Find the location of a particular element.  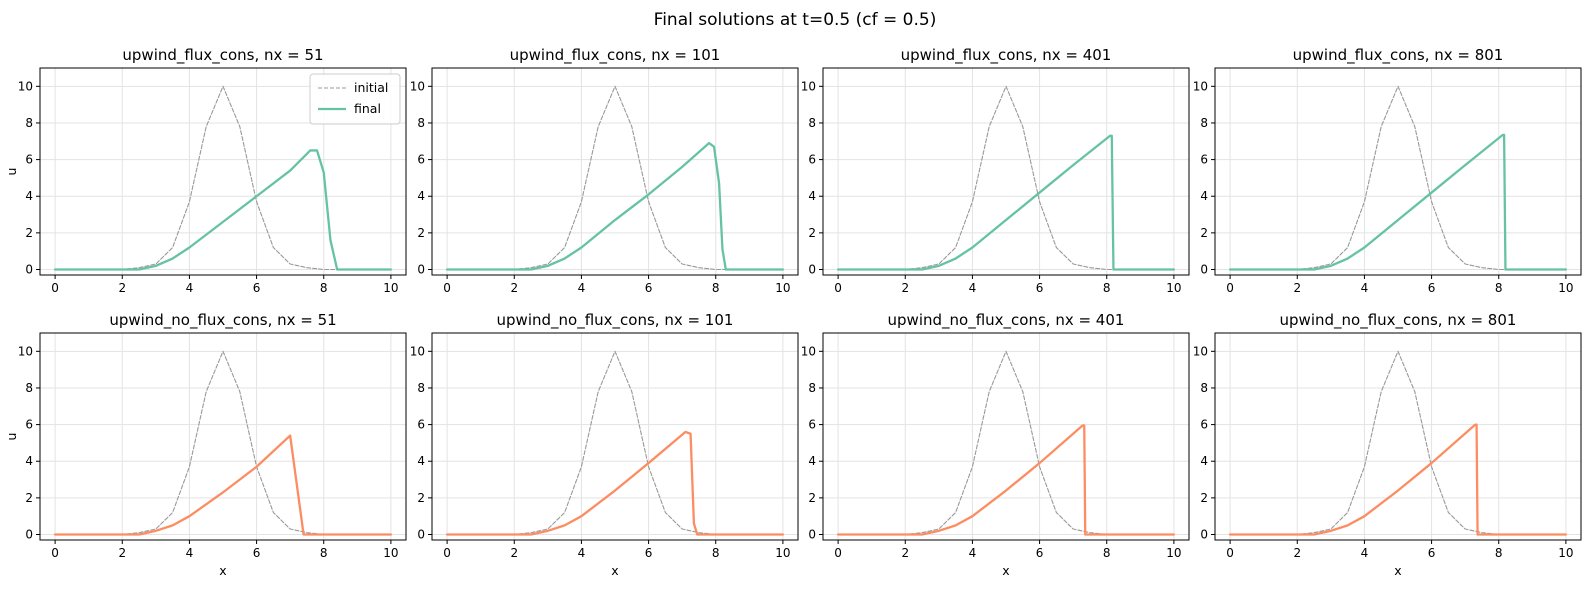

subplot-4: upwind_flux_cons, nx = 801 0 2 4 6 8 10 0 2 4 6 8 10 is located at coordinates (1387, 170).